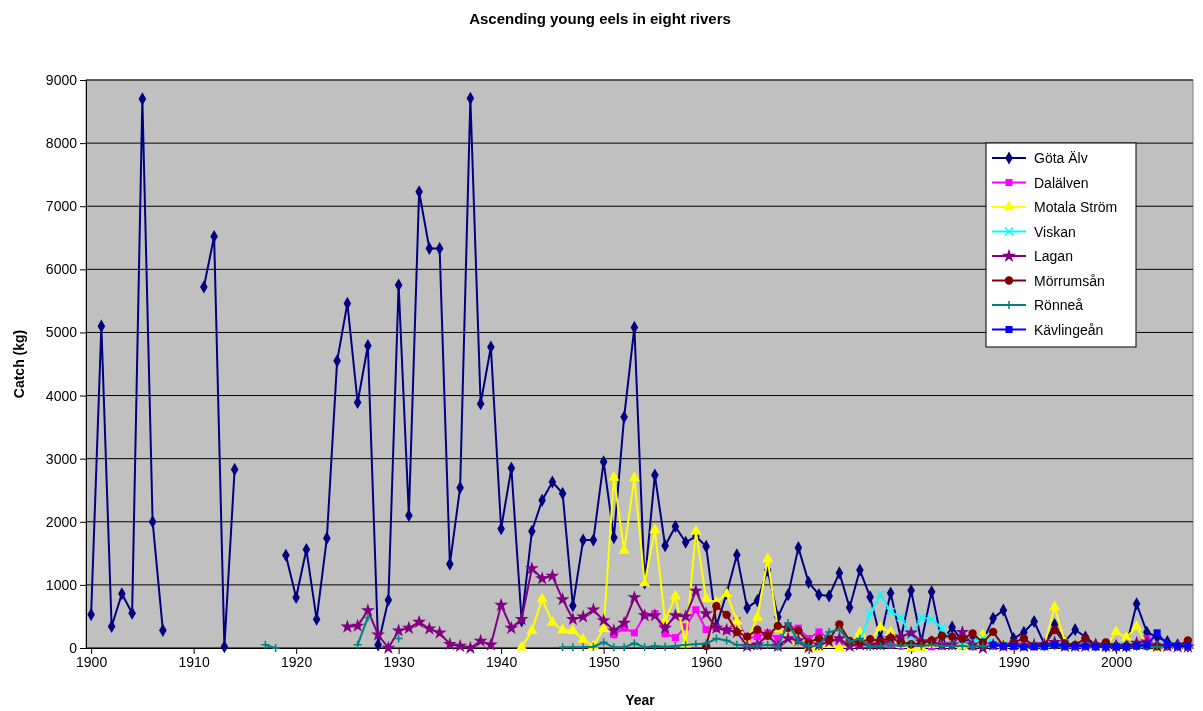 Image resolution: width=1203 pixels, height=711 pixels. I want to click on y-tick-label: 2000, so click(61, 521).